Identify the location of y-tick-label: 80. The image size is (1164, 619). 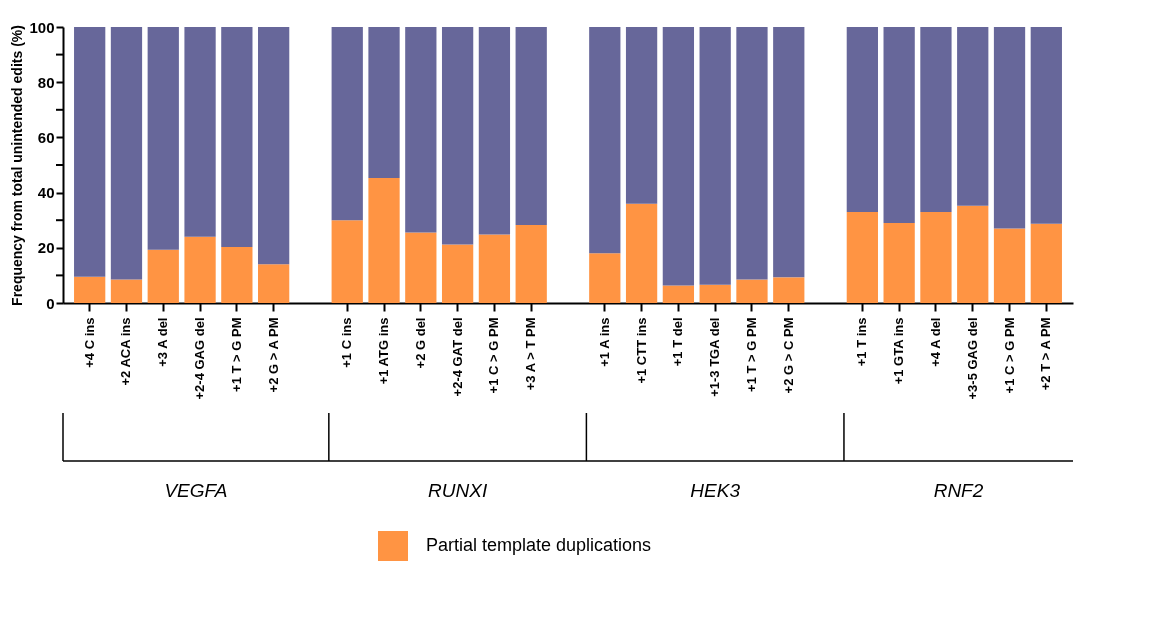
(46, 82).